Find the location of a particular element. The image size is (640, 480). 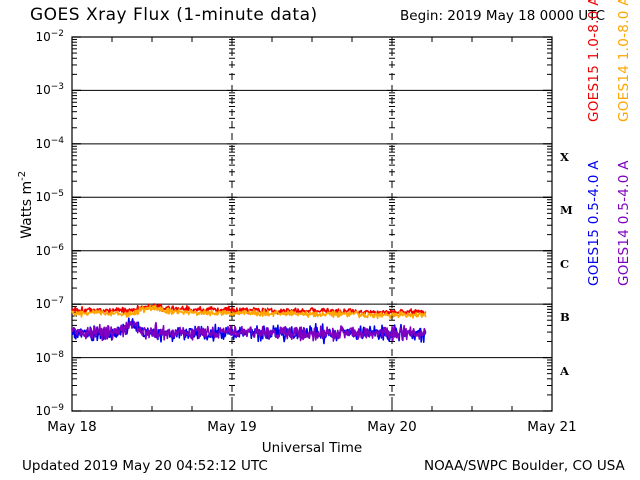

page-title: GOES Xray Flux (1-minute data) is located at coordinates (174, 15).